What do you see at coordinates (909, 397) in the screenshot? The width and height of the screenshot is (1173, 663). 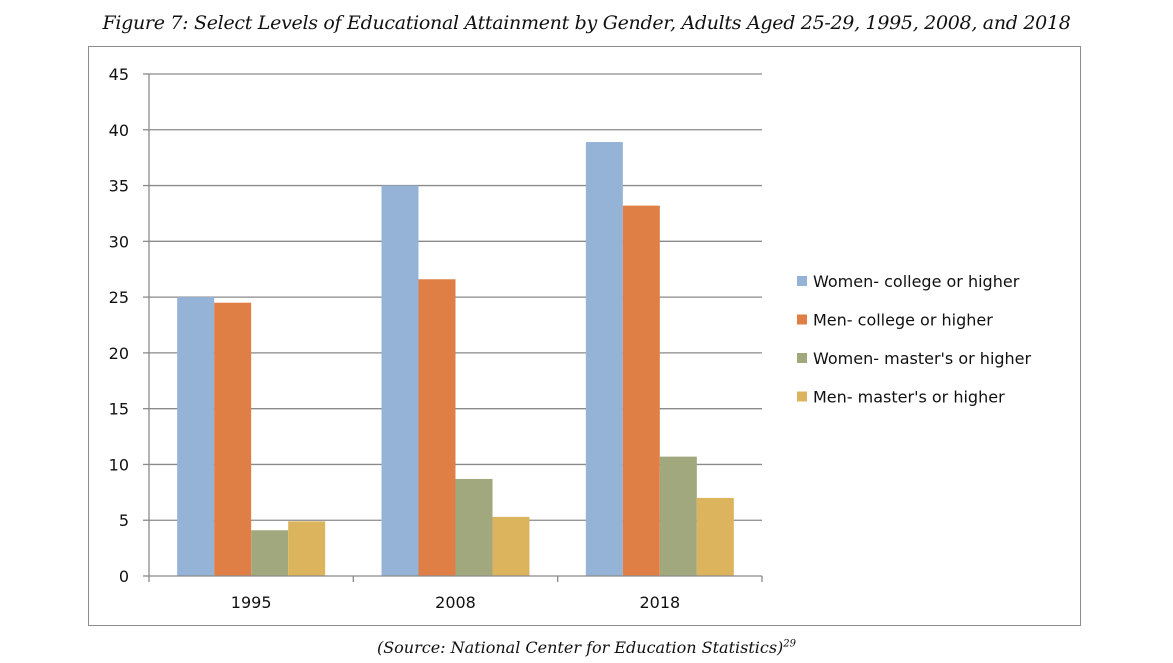 I see `legend-label: Men- master's or higher` at bounding box center [909, 397].